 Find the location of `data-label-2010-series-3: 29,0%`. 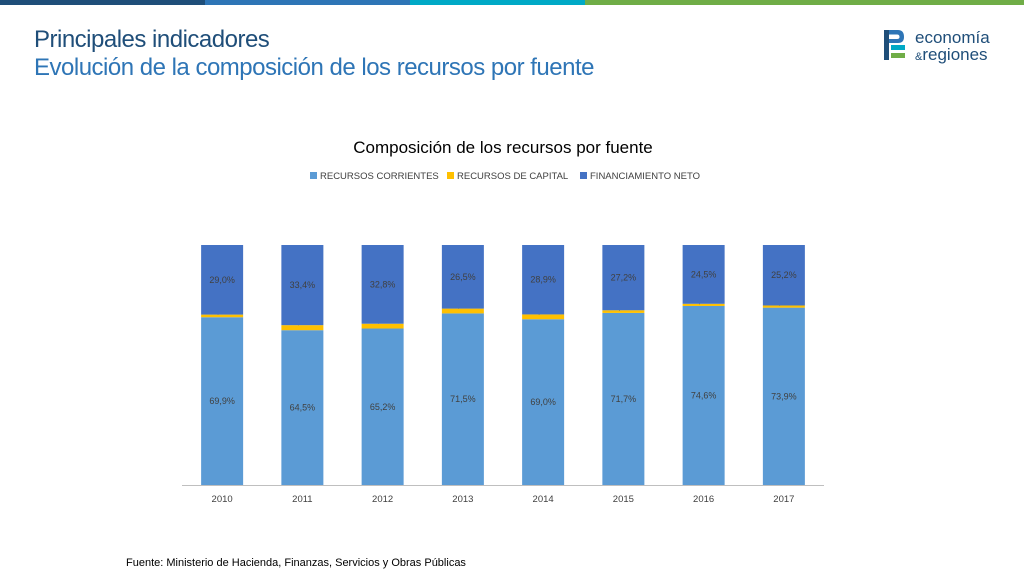

data-label-2010-series-3: 29,0% is located at coordinates (222, 280).